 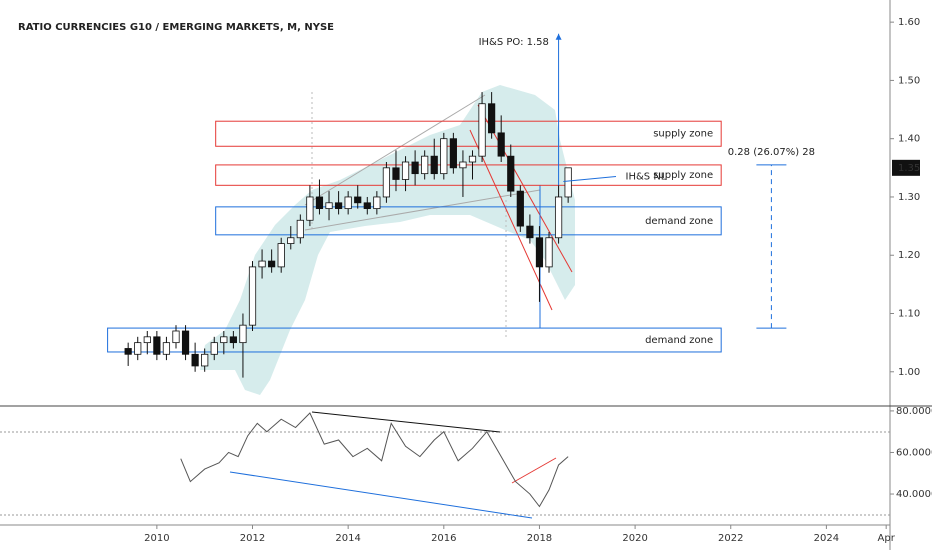 I want to click on x-tick-label: 2014, so click(x=347, y=538).